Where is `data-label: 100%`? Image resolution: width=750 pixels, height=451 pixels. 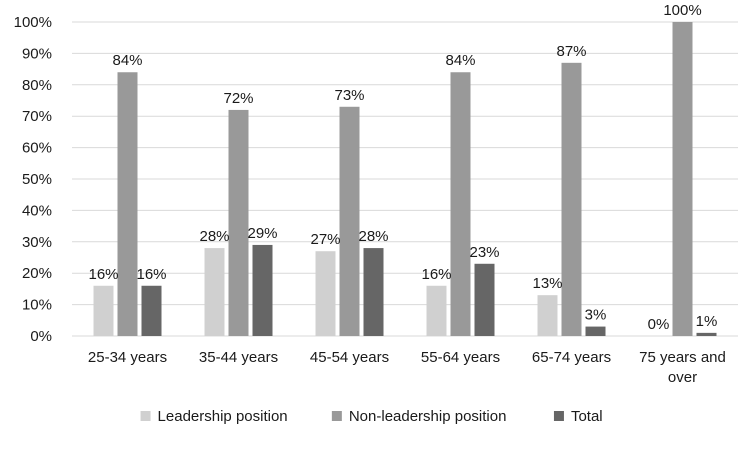
data-label: 100% is located at coordinates (682, 10).